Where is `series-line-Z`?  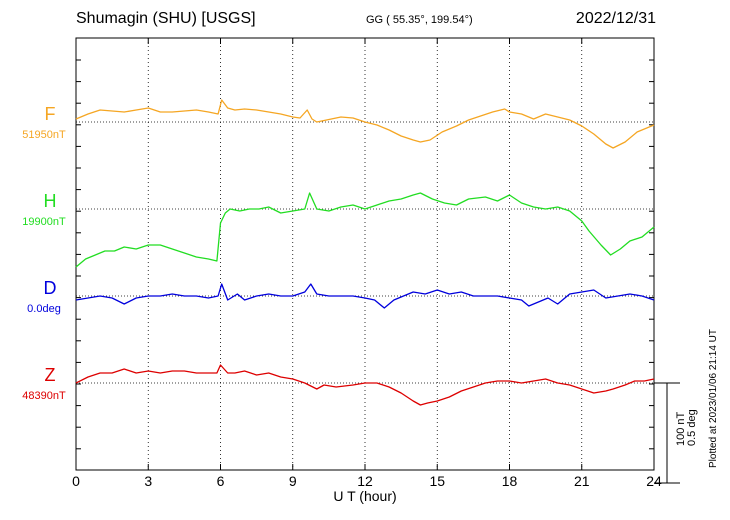 series-line-Z is located at coordinates (365, 385).